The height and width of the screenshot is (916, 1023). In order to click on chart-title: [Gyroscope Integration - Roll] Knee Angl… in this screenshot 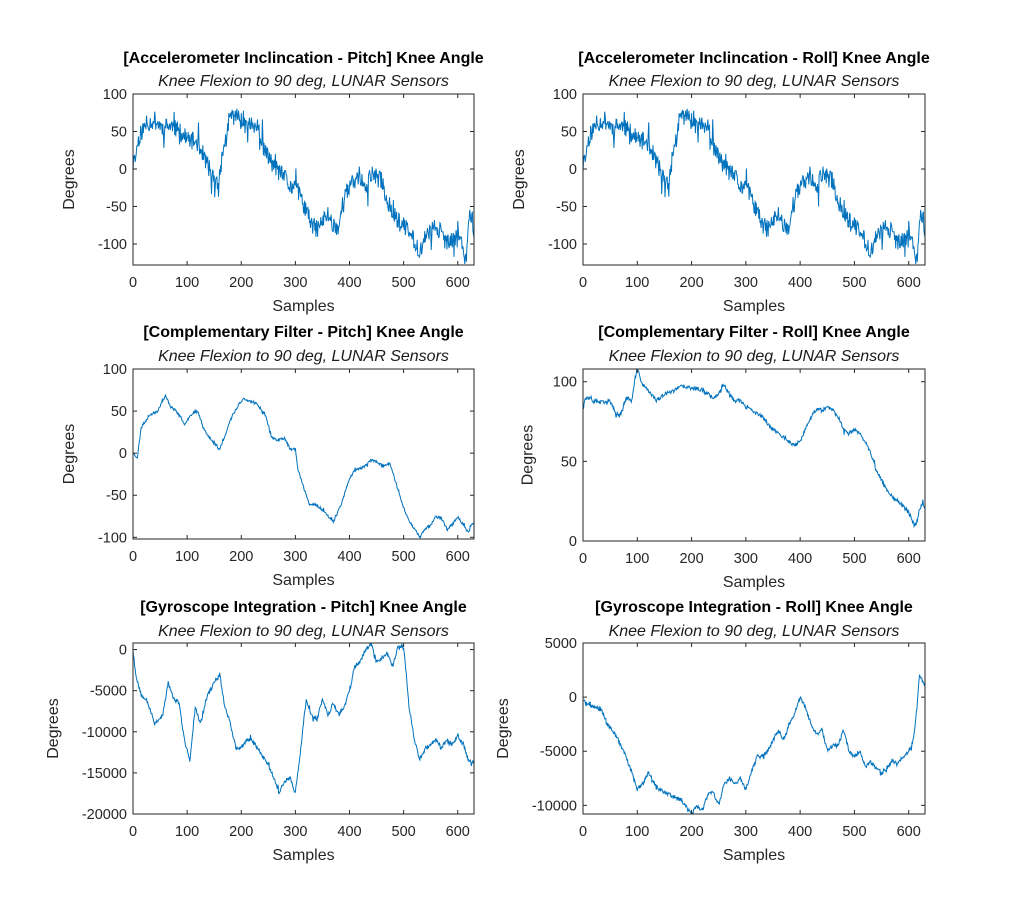, I will do `click(754, 607)`.